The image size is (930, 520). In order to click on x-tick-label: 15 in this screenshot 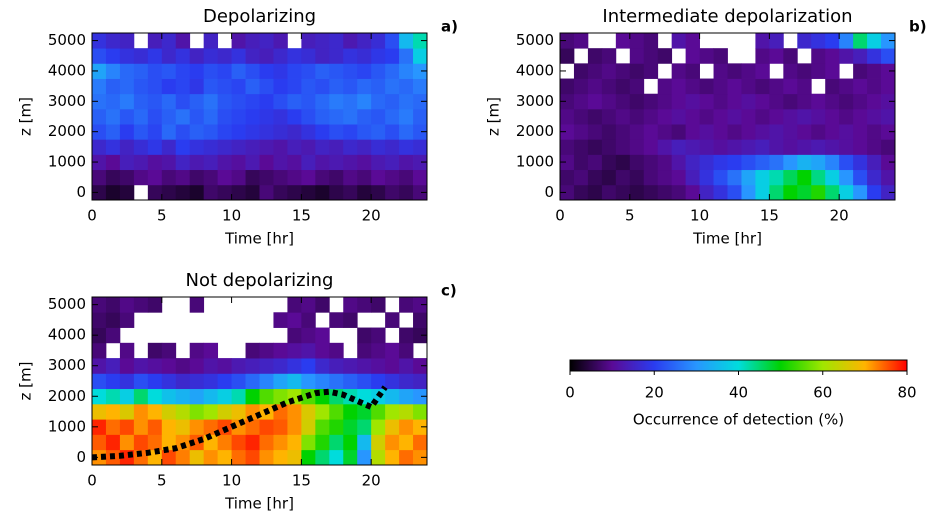, I will do `click(301, 216)`.